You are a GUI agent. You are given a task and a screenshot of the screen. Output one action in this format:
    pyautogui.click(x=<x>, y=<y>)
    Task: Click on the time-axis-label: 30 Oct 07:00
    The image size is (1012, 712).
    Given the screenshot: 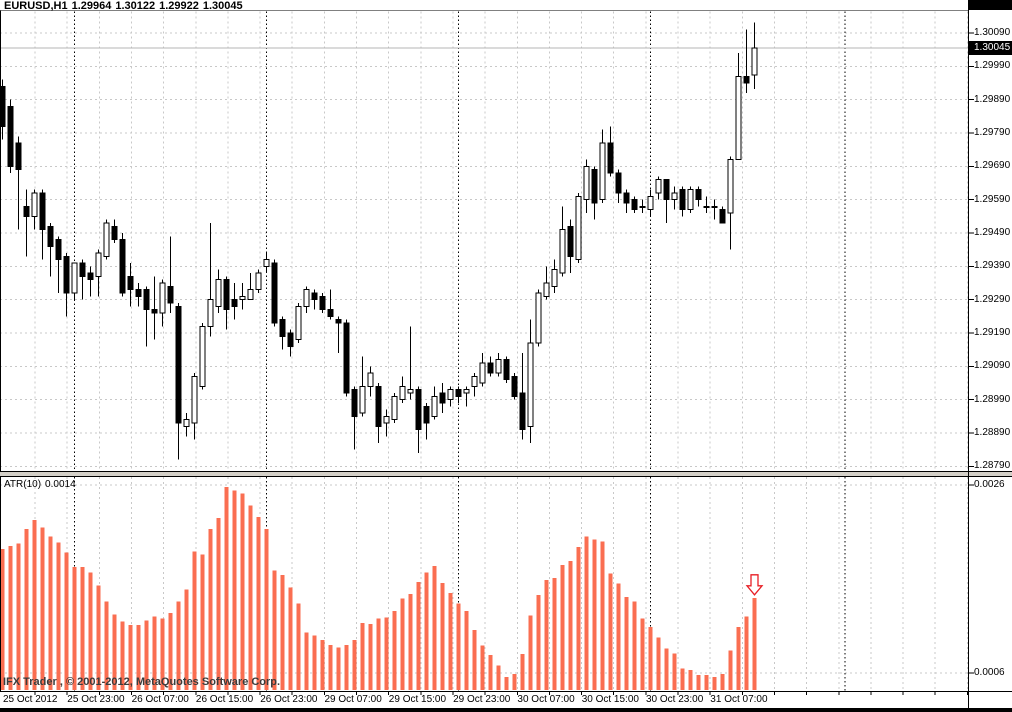 What is the action you would take?
    pyautogui.click(x=546, y=699)
    